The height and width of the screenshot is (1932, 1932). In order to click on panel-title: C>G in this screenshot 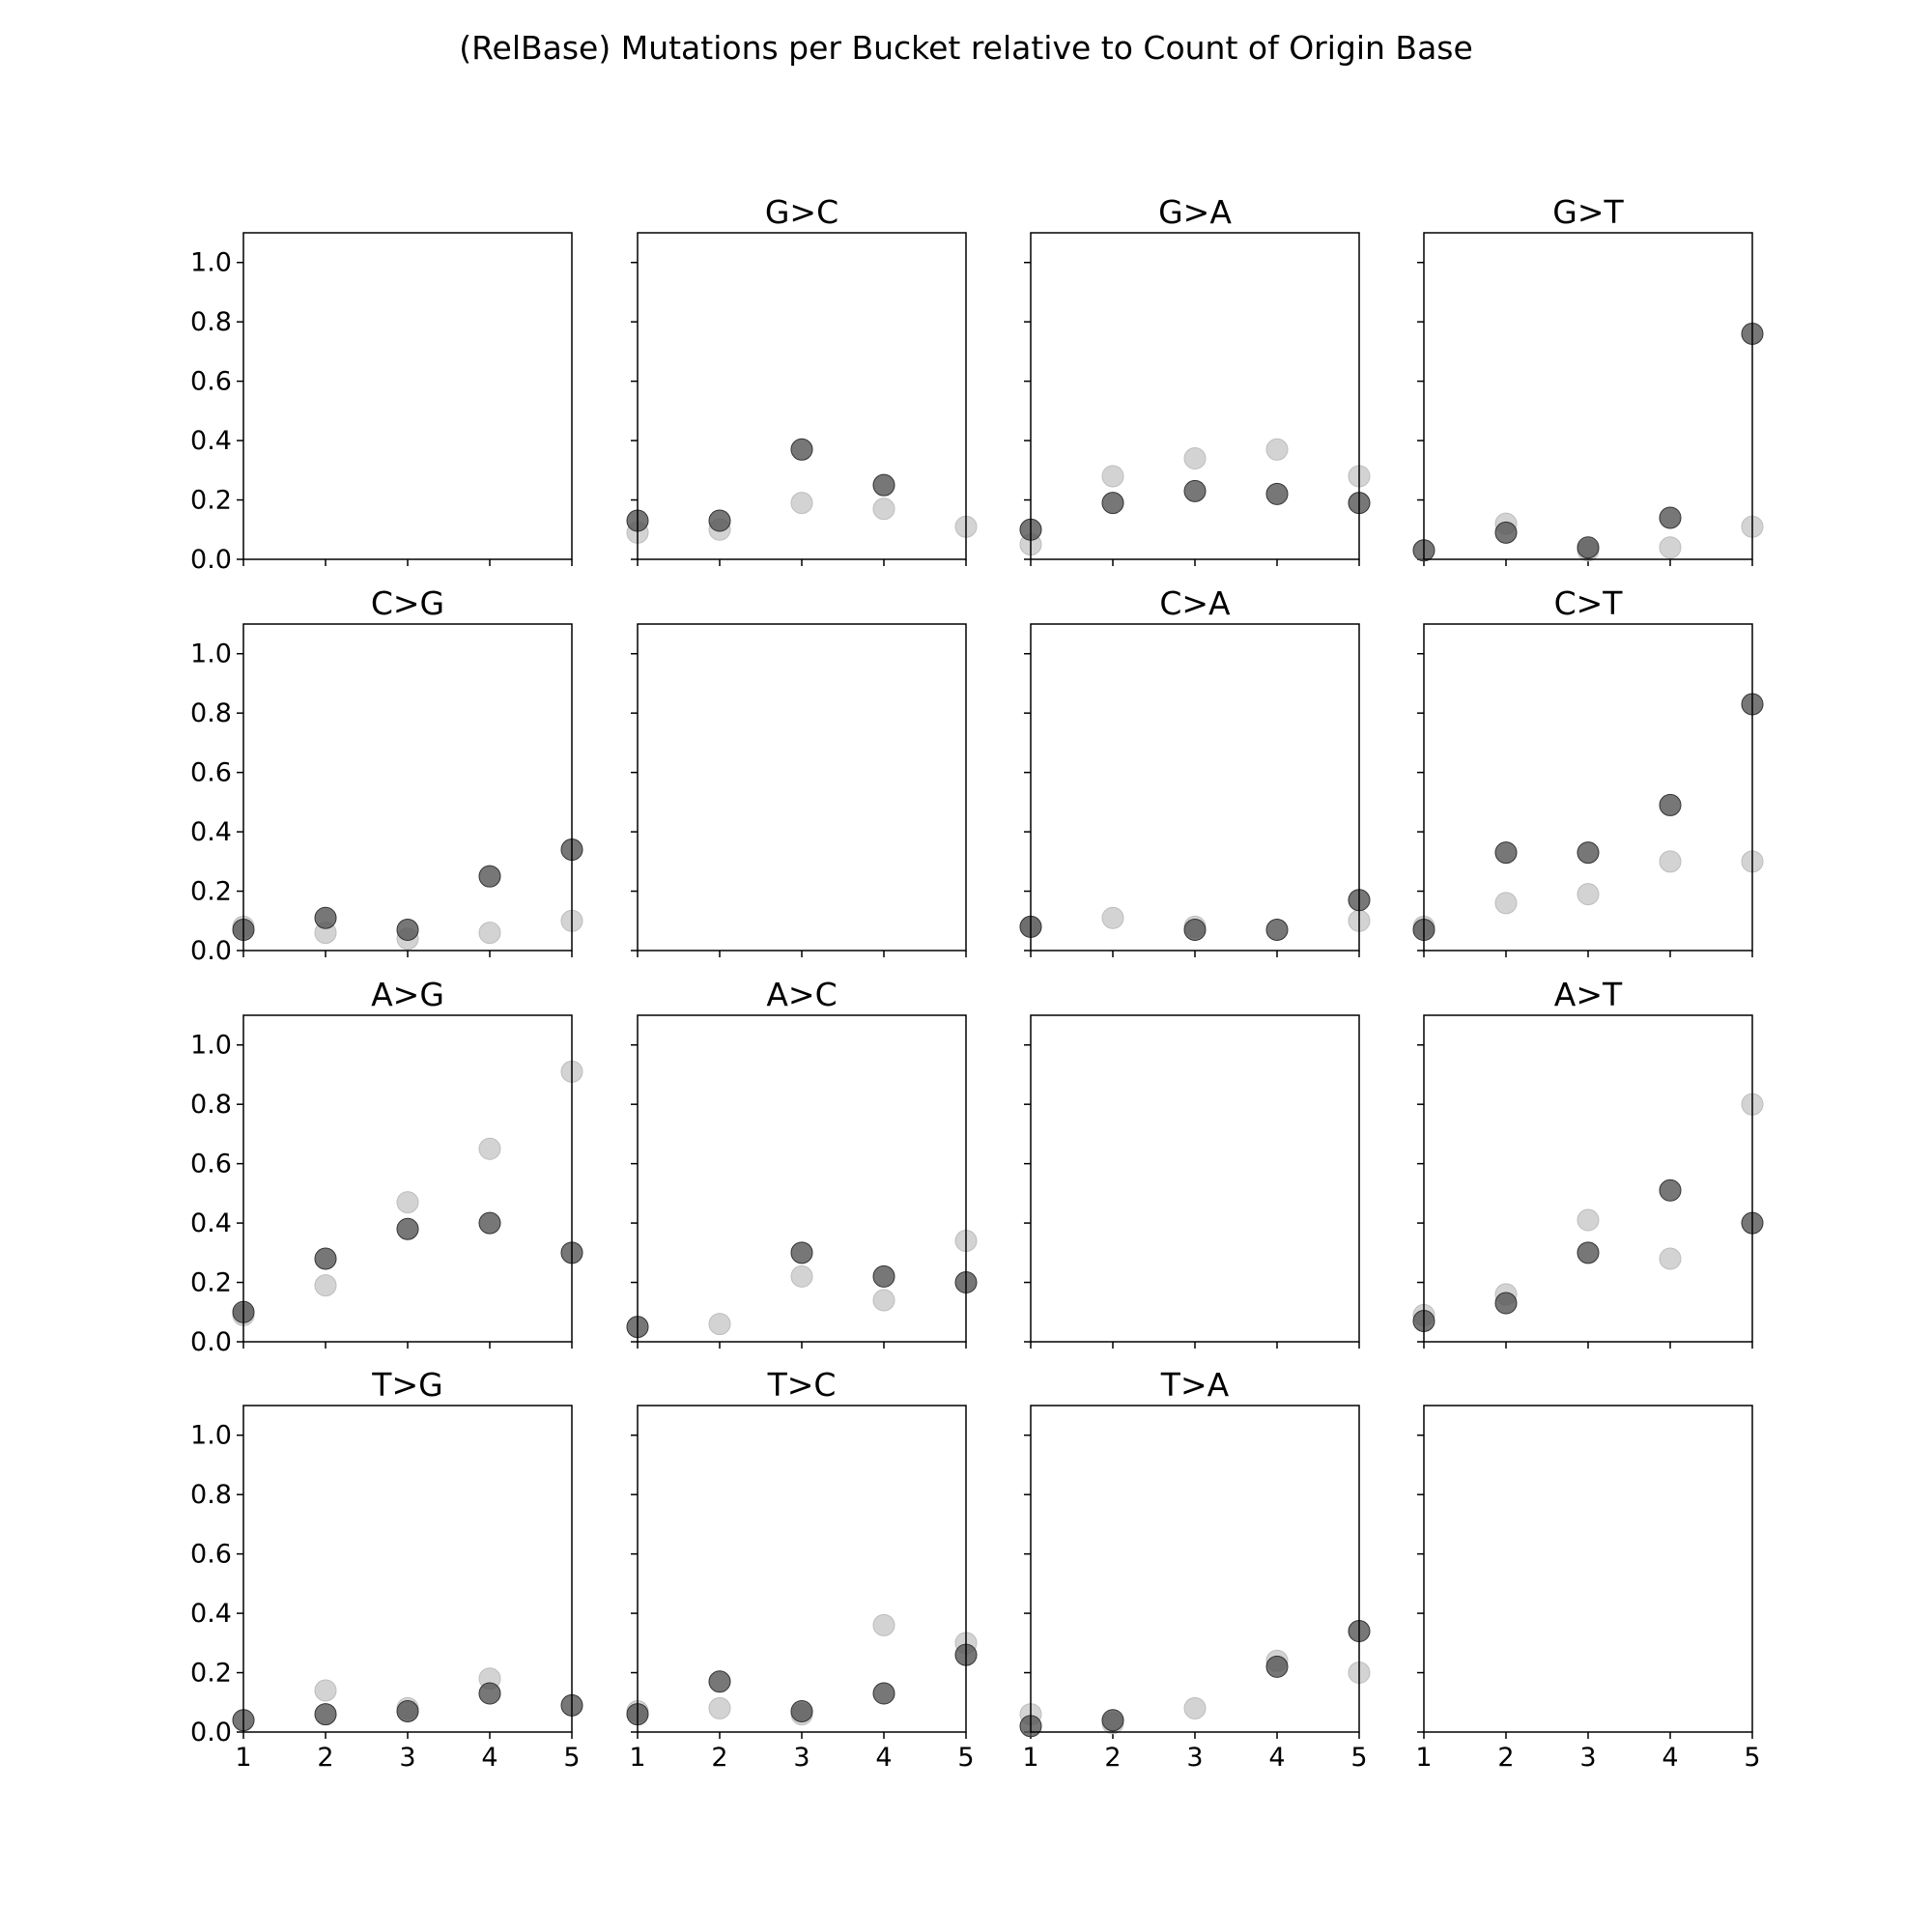, I will do `click(407, 603)`.